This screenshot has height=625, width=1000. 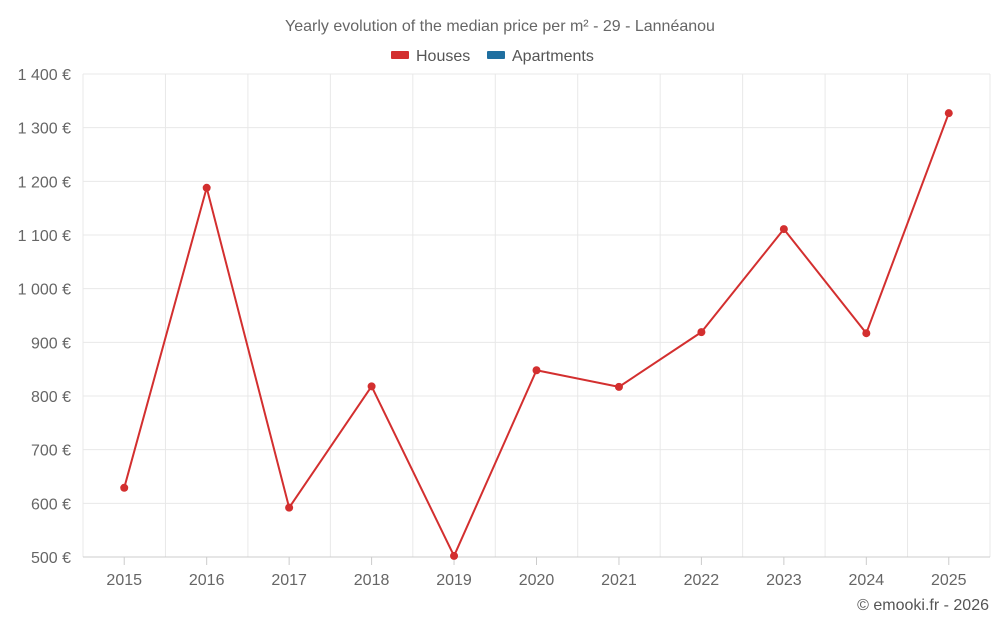 What do you see at coordinates (866, 333) in the screenshot?
I see `data-point-houses-2024` at bounding box center [866, 333].